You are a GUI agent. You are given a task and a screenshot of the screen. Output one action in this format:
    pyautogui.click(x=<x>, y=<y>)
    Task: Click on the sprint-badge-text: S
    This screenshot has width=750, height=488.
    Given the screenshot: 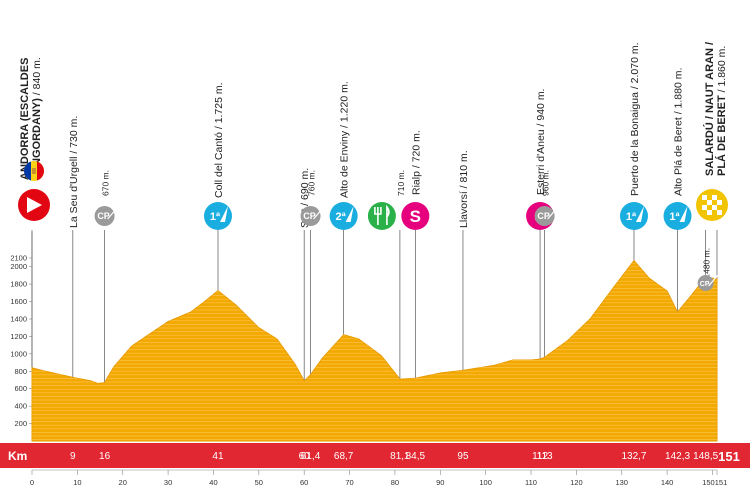 What is the action you would take?
    pyautogui.click(x=415, y=216)
    